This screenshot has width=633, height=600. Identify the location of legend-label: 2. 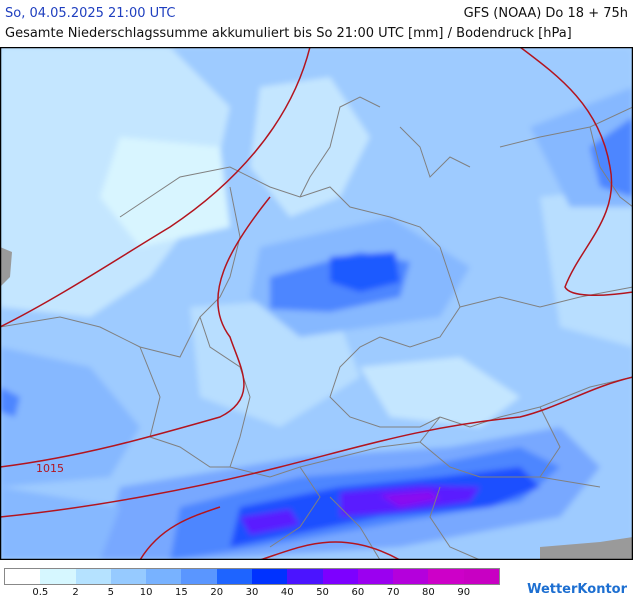
(75, 592).